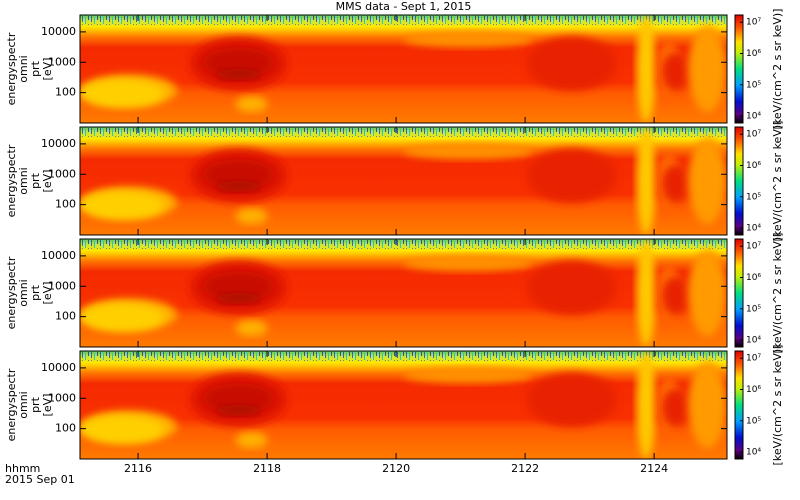  I want to click on colorbar-tick-label: 10⁷, so click(753, 247).